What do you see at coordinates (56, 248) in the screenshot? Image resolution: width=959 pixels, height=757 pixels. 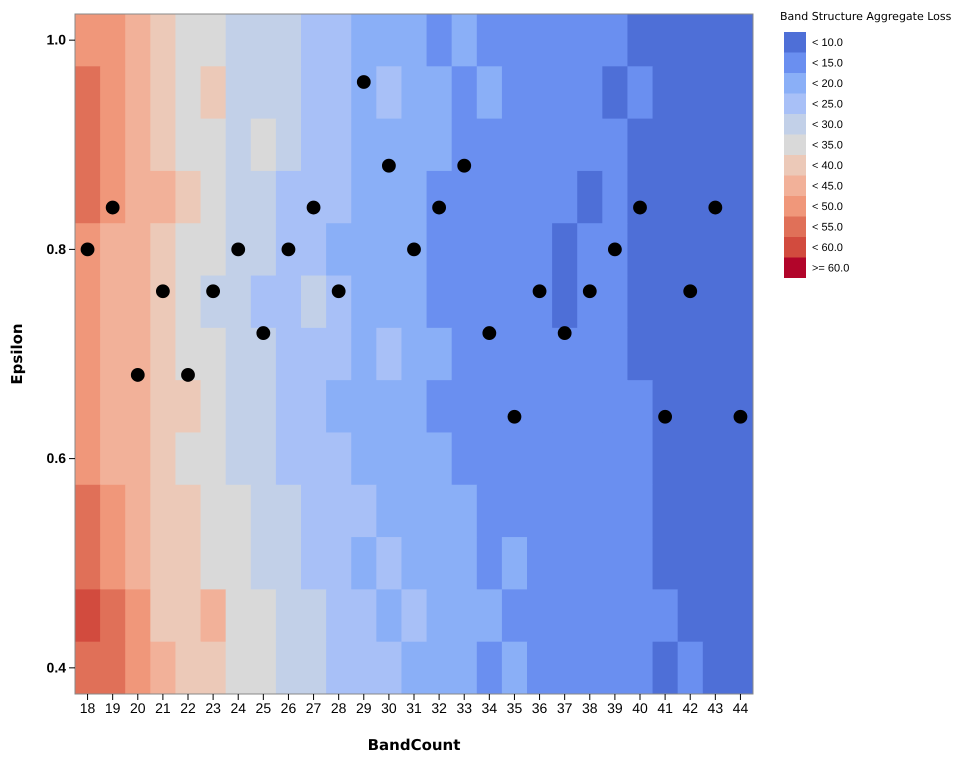 I see `y-tick-label: 0.8` at bounding box center [56, 248].